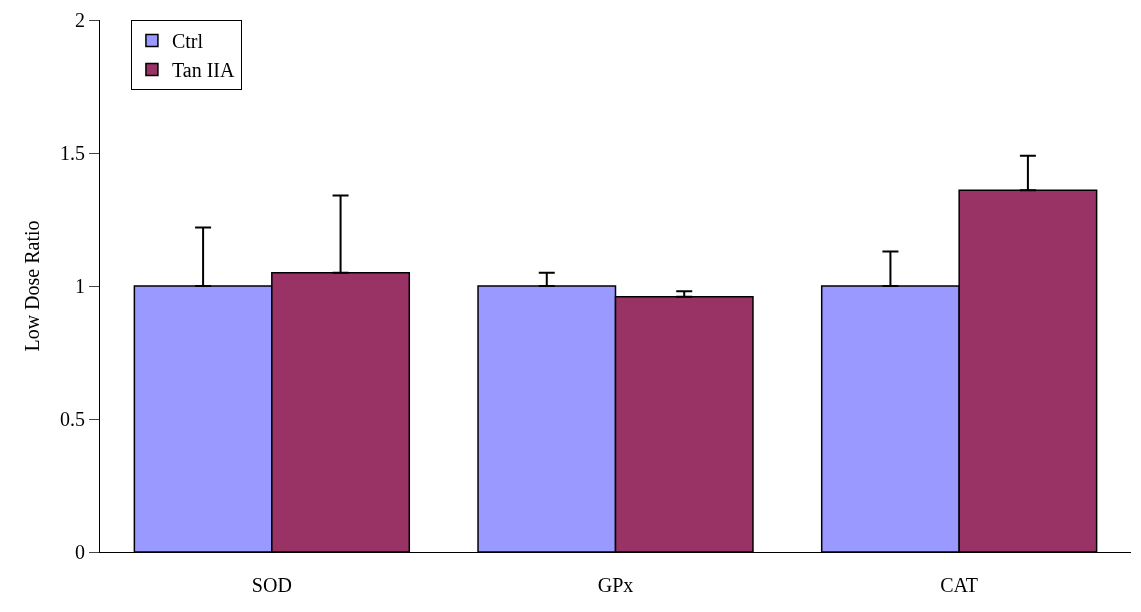 The width and height of the screenshot is (1141, 612). Describe the element at coordinates (615, 585) in the screenshot. I see `x-tick-label: GPx` at that location.